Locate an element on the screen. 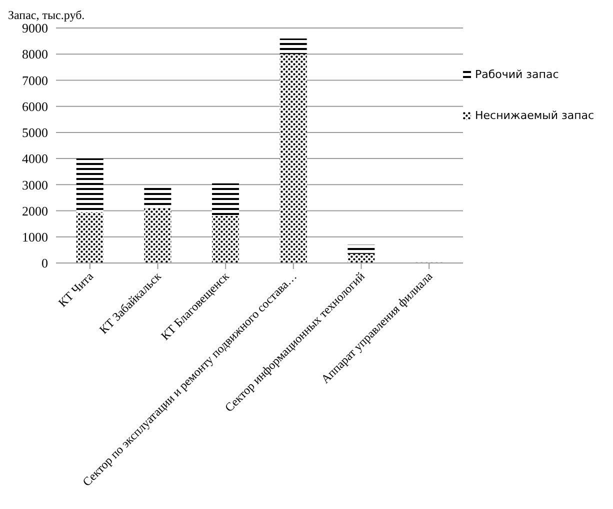 This screenshot has width=613, height=509. y-tick-label: 5000 is located at coordinates (35, 132).